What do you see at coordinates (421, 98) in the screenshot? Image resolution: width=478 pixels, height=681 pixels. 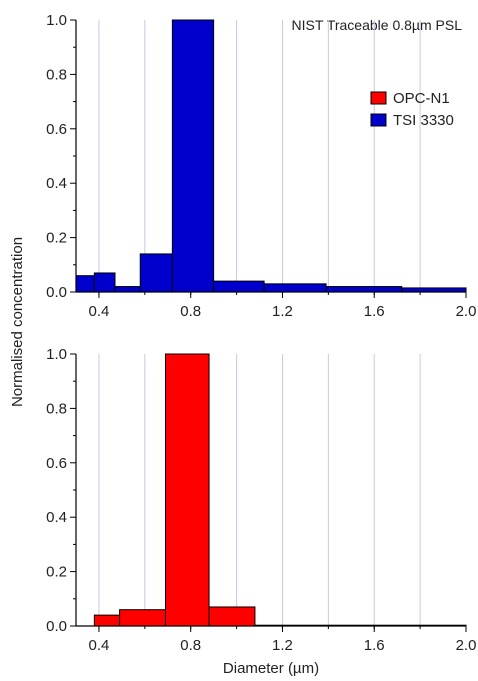 I see `legend-label: OPC-N1` at bounding box center [421, 98].